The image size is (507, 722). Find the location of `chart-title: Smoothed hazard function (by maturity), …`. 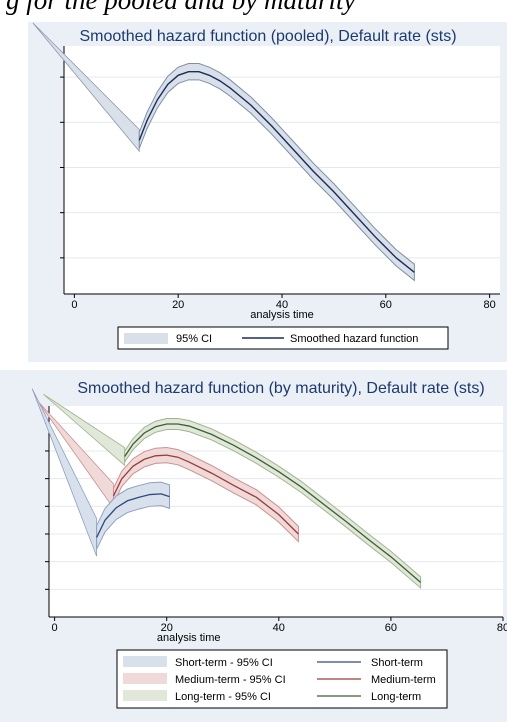

chart-title: Smoothed hazard function (by maturity), … is located at coordinates (280, 388).